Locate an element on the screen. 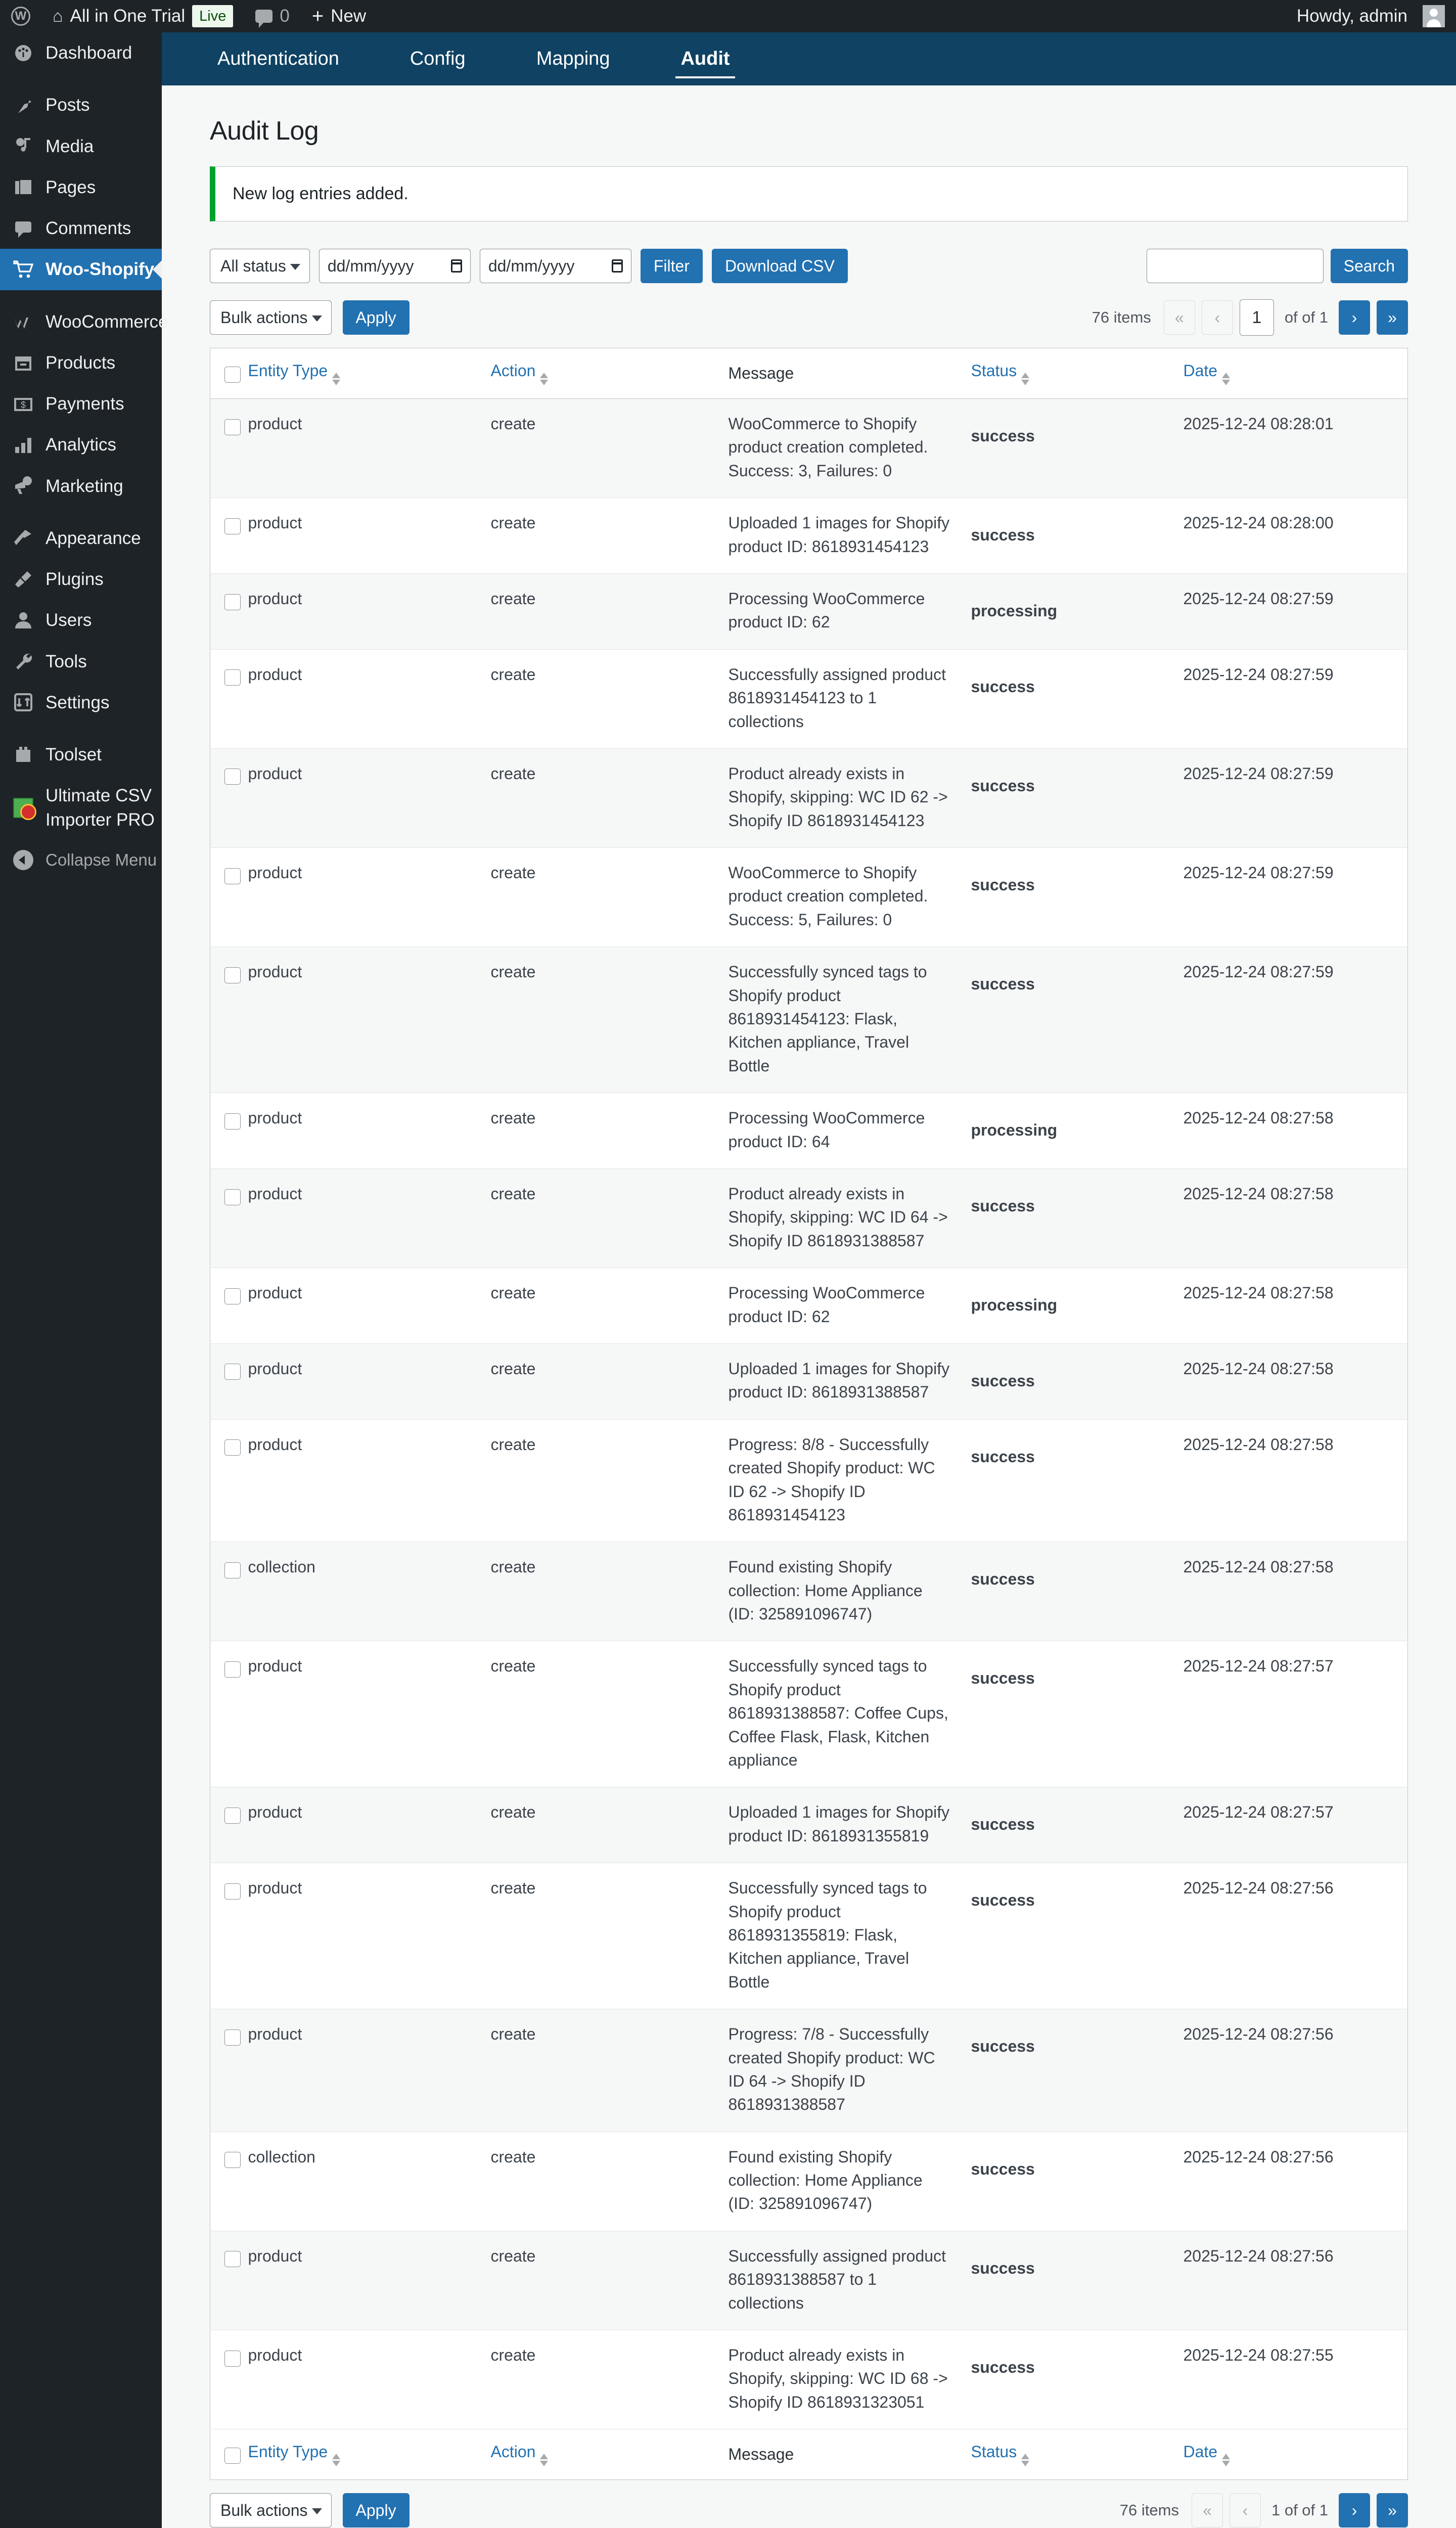 Image resolution: width=1456 pixels, height=2528 pixels. sidebar-item-users: Users is located at coordinates (81, 620).